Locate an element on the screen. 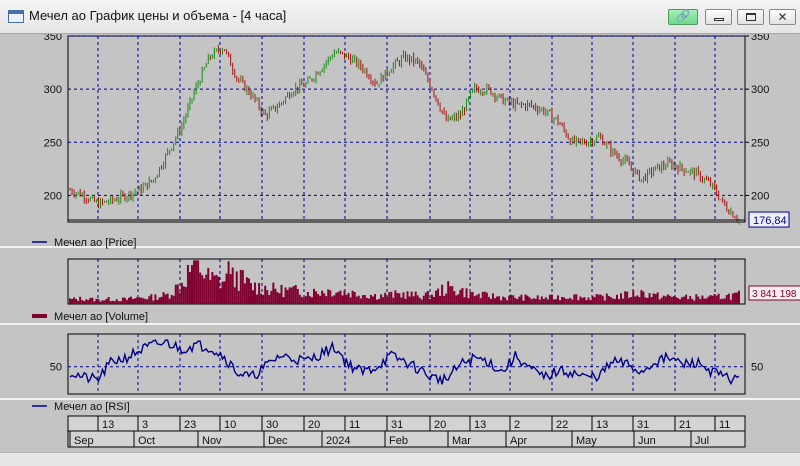 This screenshot has height=466, width=800. month-label: Nov is located at coordinates (212, 441).